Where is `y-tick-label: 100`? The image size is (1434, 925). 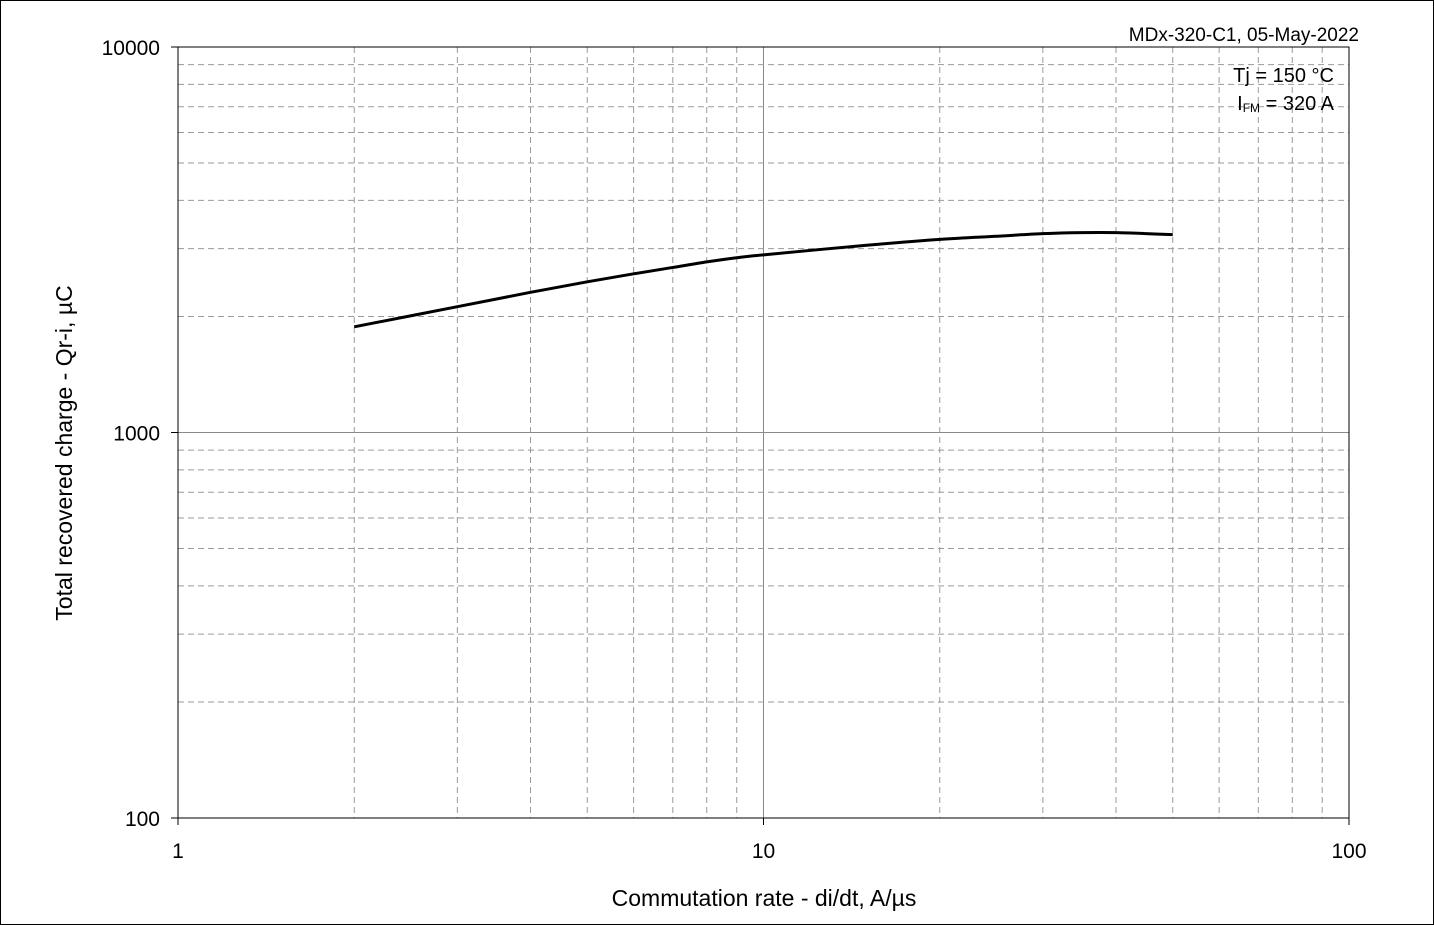 y-tick-label: 100 is located at coordinates (142, 819).